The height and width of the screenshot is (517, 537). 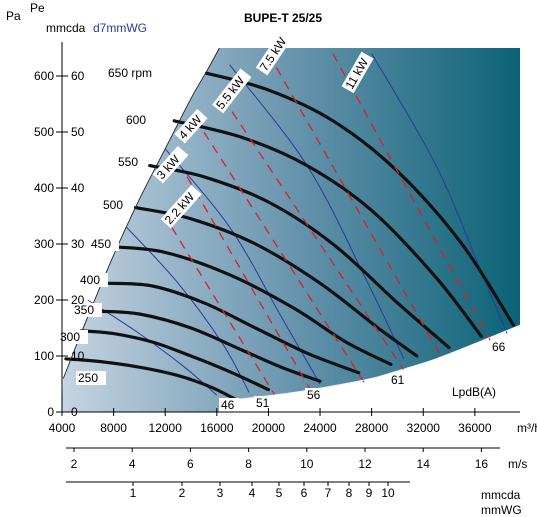 I want to click on noise-label-56-box, so click(x=315, y=395).